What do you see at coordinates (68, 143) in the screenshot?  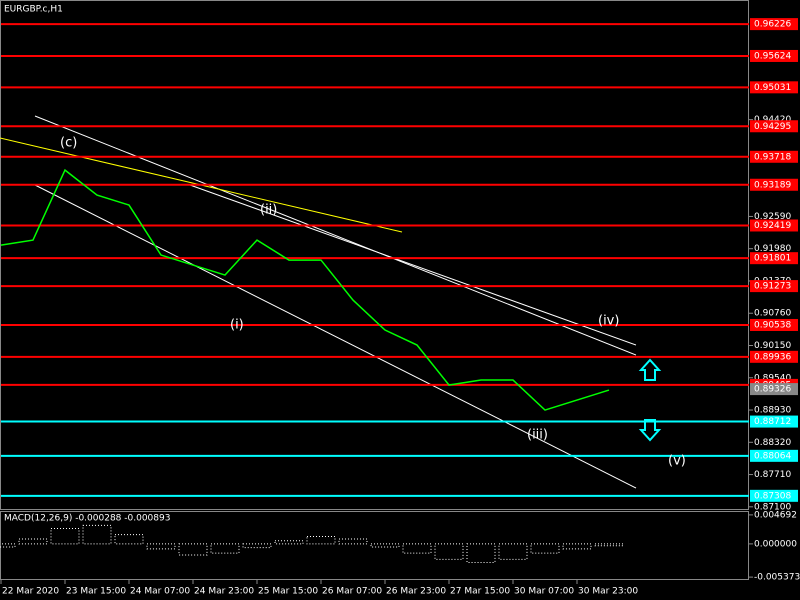 I see `wave-label: (c)` at bounding box center [68, 143].